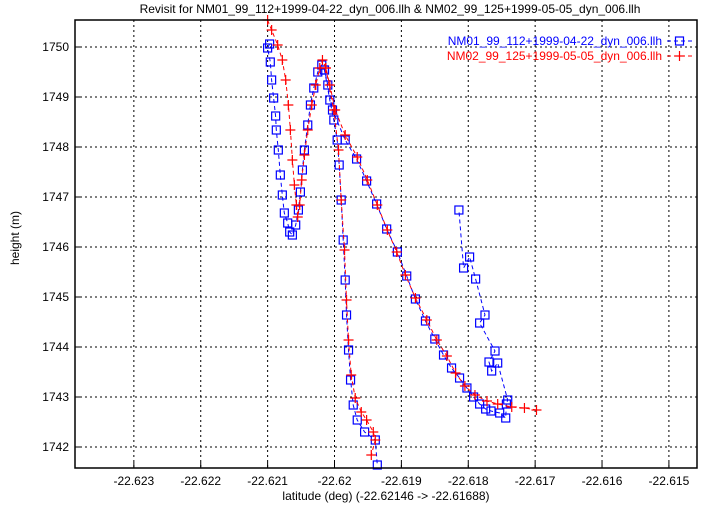 The height and width of the screenshot is (505, 721). What do you see at coordinates (555, 41) in the screenshot?
I see `legend-label: NM01_99_112+1999-04-22_dyn_006.llh` at bounding box center [555, 41].